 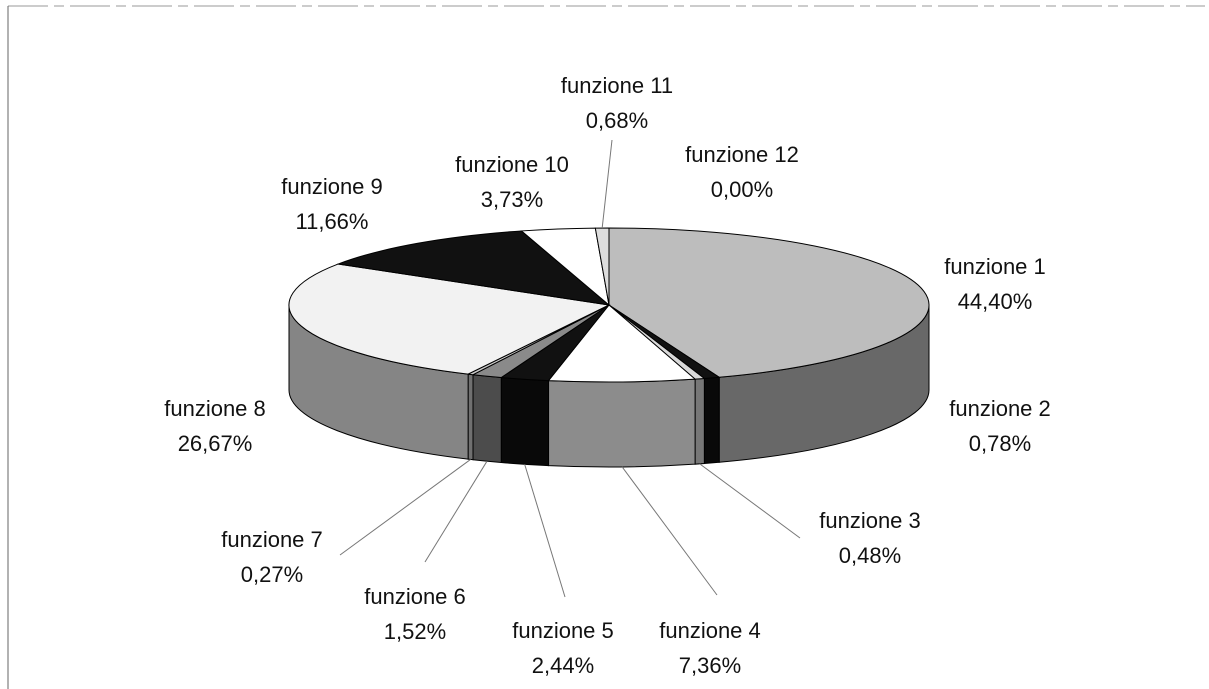 I want to click on slice-label: funzione 5, so click(x=563, y=630).